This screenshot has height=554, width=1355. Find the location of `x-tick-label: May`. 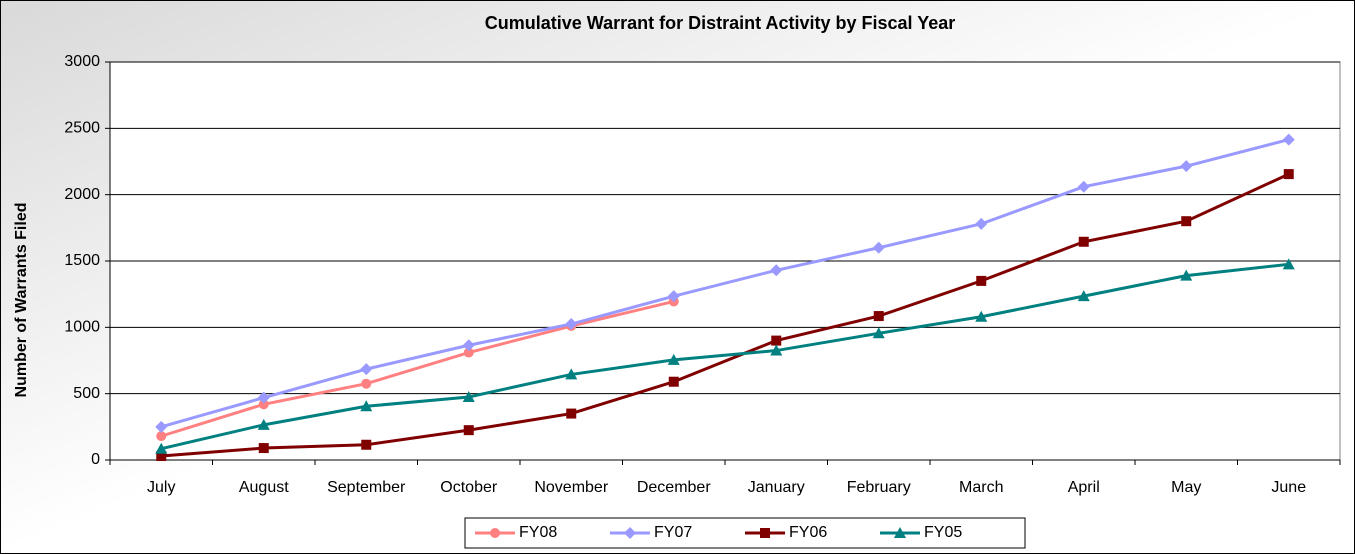

x-tick-label: May is located at coordinates (1186, 487).